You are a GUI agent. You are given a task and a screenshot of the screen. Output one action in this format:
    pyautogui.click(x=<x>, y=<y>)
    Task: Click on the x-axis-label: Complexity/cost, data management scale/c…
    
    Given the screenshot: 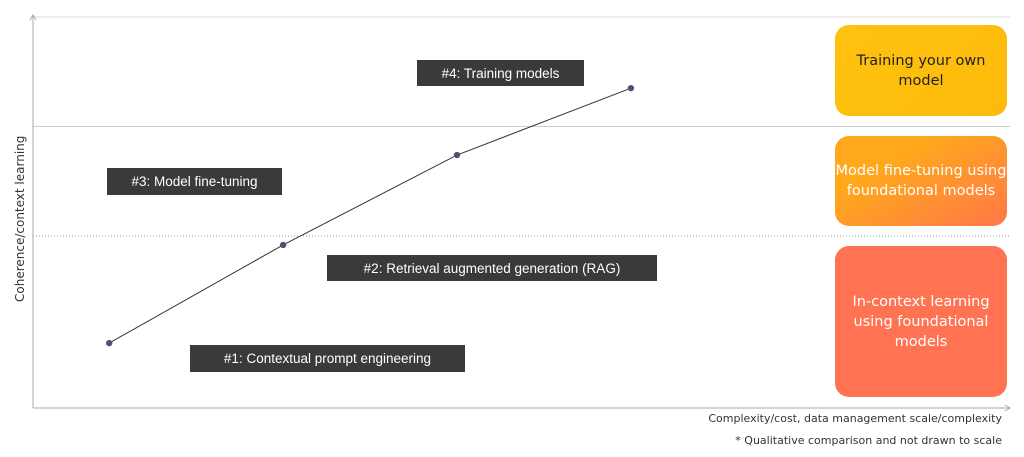 What is the action you would take?
    pyautogui.click(x=855, y=418)
    